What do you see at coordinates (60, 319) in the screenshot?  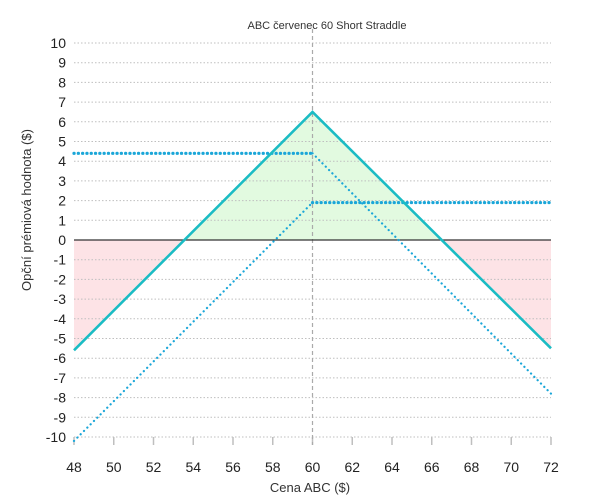 I see `y-tick-label: -4` at bounding box center [60, 319].